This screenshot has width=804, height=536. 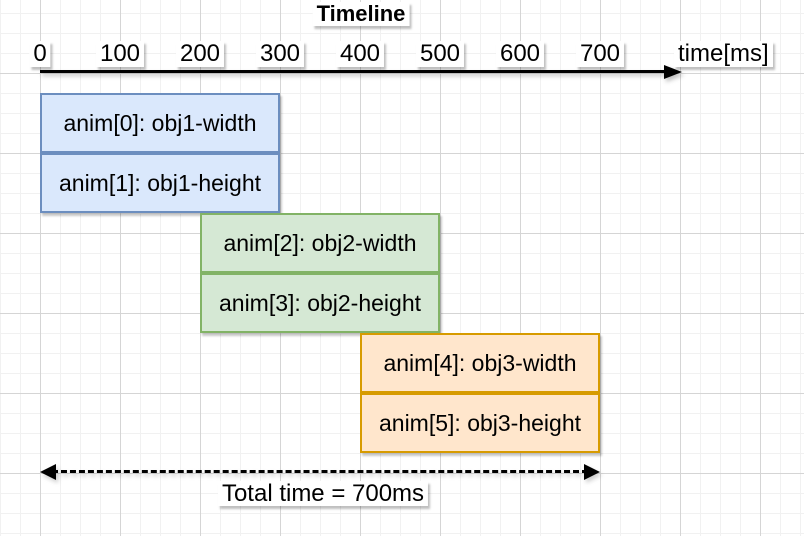 I want to click on timeline-bar: anim[5]: obj3-height, so click(x=480, y=423).